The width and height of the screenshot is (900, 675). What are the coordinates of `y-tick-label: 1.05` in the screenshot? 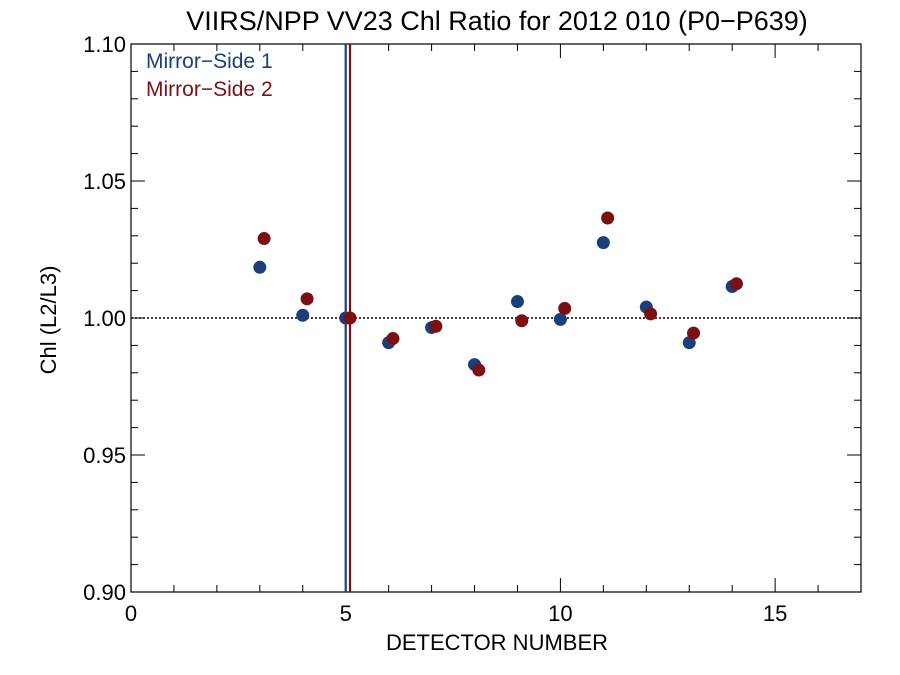 It's located at (104, 181).